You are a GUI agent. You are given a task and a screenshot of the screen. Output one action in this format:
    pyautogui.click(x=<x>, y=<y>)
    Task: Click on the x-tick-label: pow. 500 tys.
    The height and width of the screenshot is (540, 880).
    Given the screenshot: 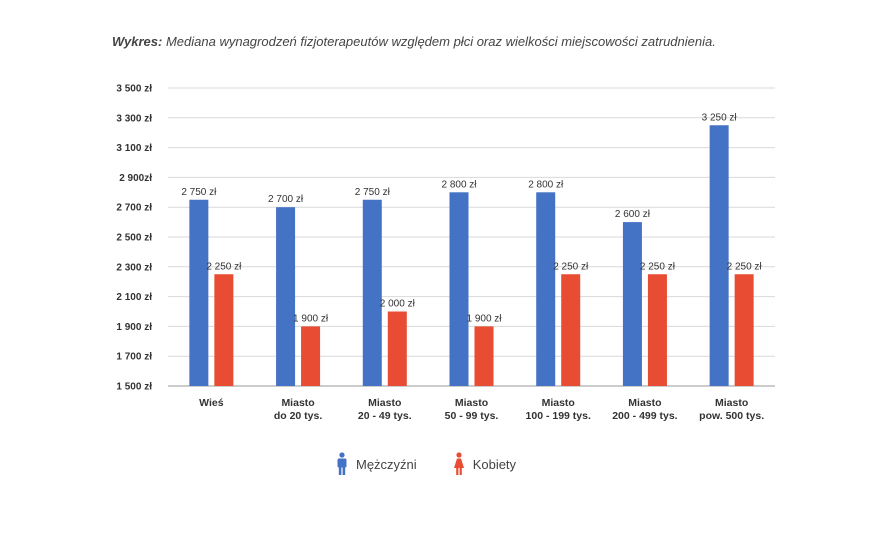 What is the action you would take?
    pyautogui.click(x=731, y=416)
    